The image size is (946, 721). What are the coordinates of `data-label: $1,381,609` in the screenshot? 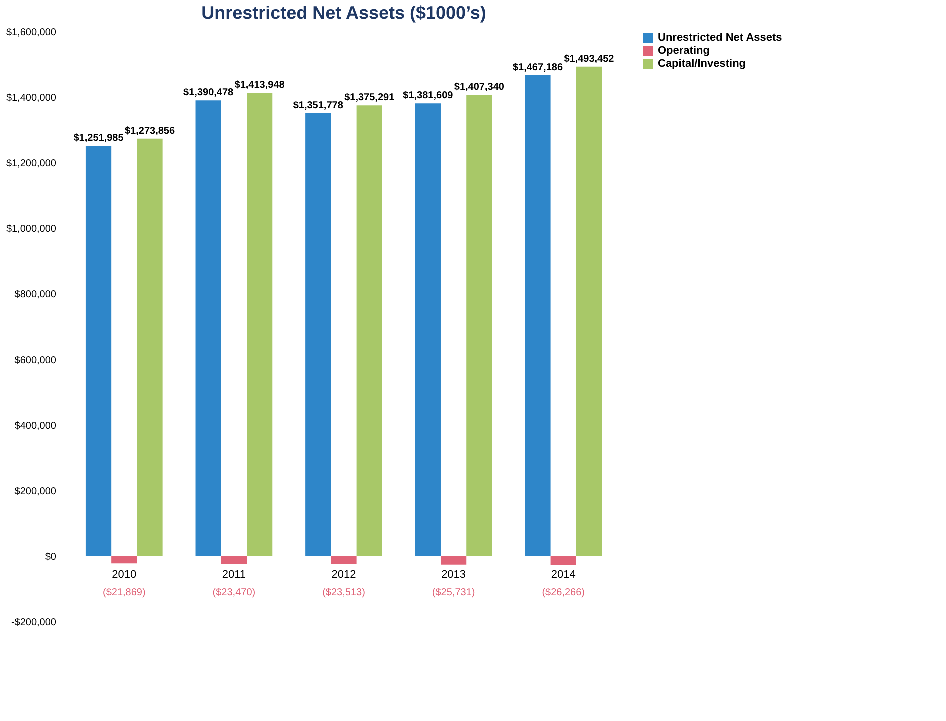 It's located at (428, 96).